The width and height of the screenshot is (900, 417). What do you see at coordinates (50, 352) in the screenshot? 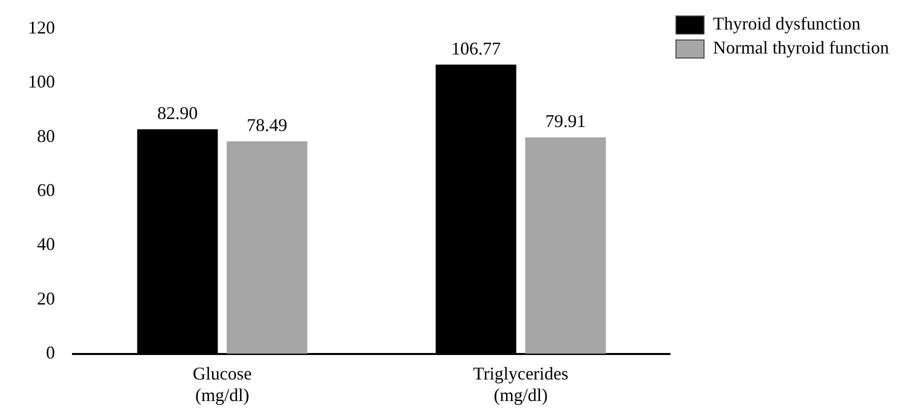
I see `y-tick-label: 0` at bounding box center [50, 352].